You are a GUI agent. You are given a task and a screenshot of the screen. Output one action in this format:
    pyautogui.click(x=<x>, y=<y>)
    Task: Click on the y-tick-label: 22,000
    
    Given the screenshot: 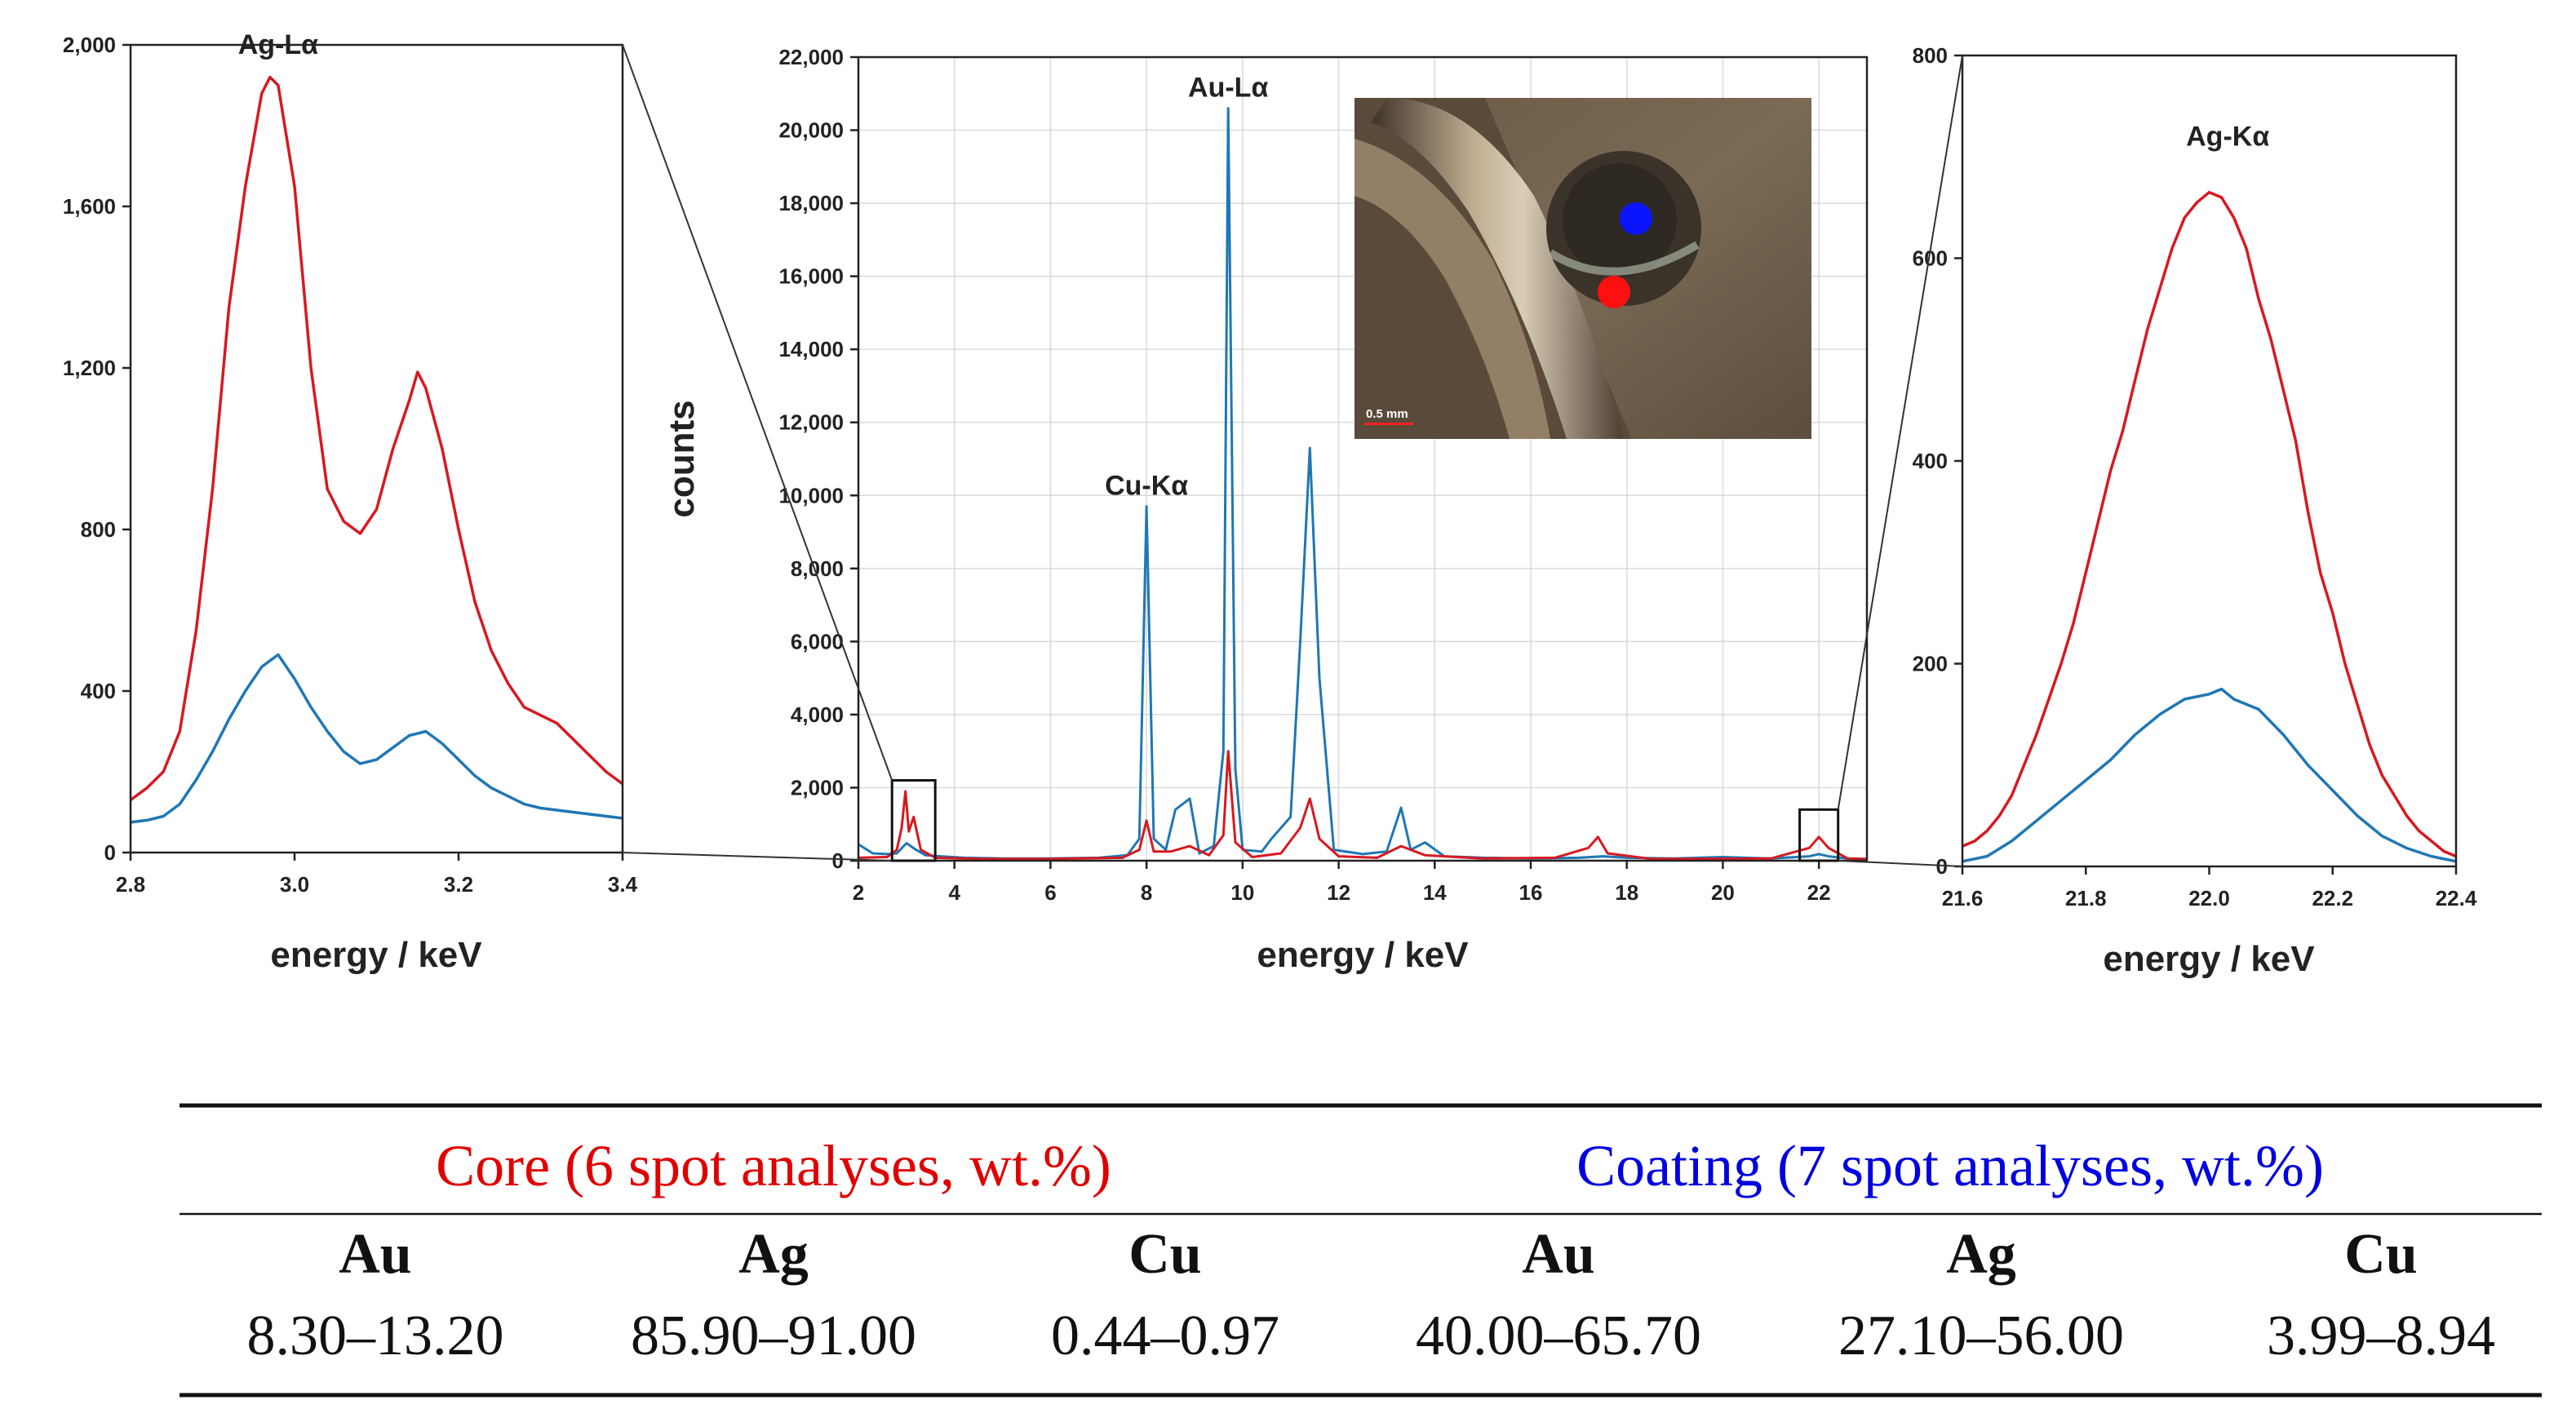 What is the action you would take?
    pyautogui.click(x=811, y=57)
    